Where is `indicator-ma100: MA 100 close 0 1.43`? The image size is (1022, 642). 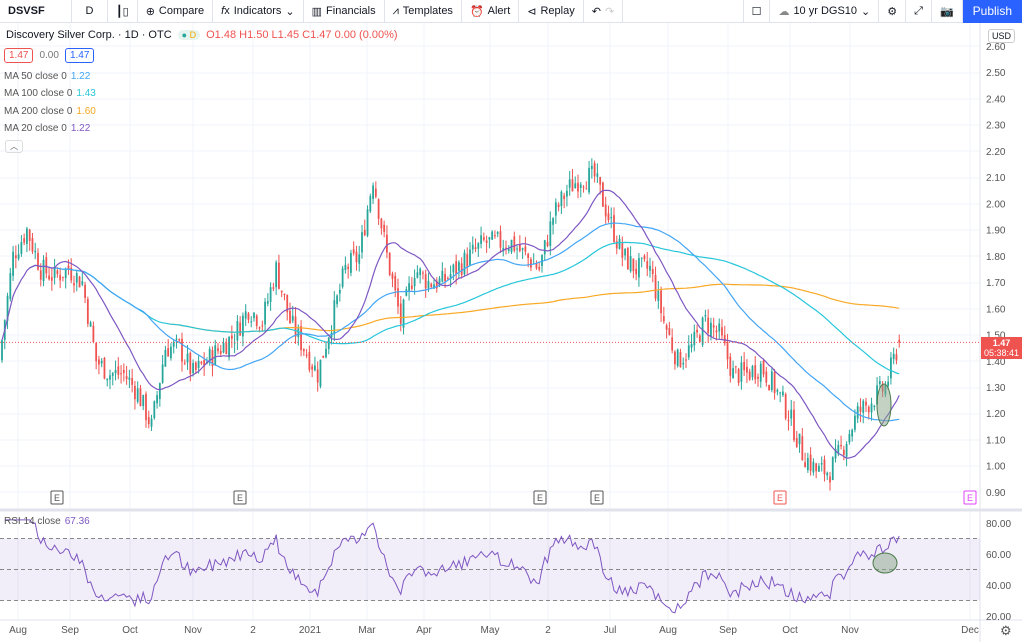 indicator-ma100: MA 100 close 0 1.43 is located at coordinates (50, 93).